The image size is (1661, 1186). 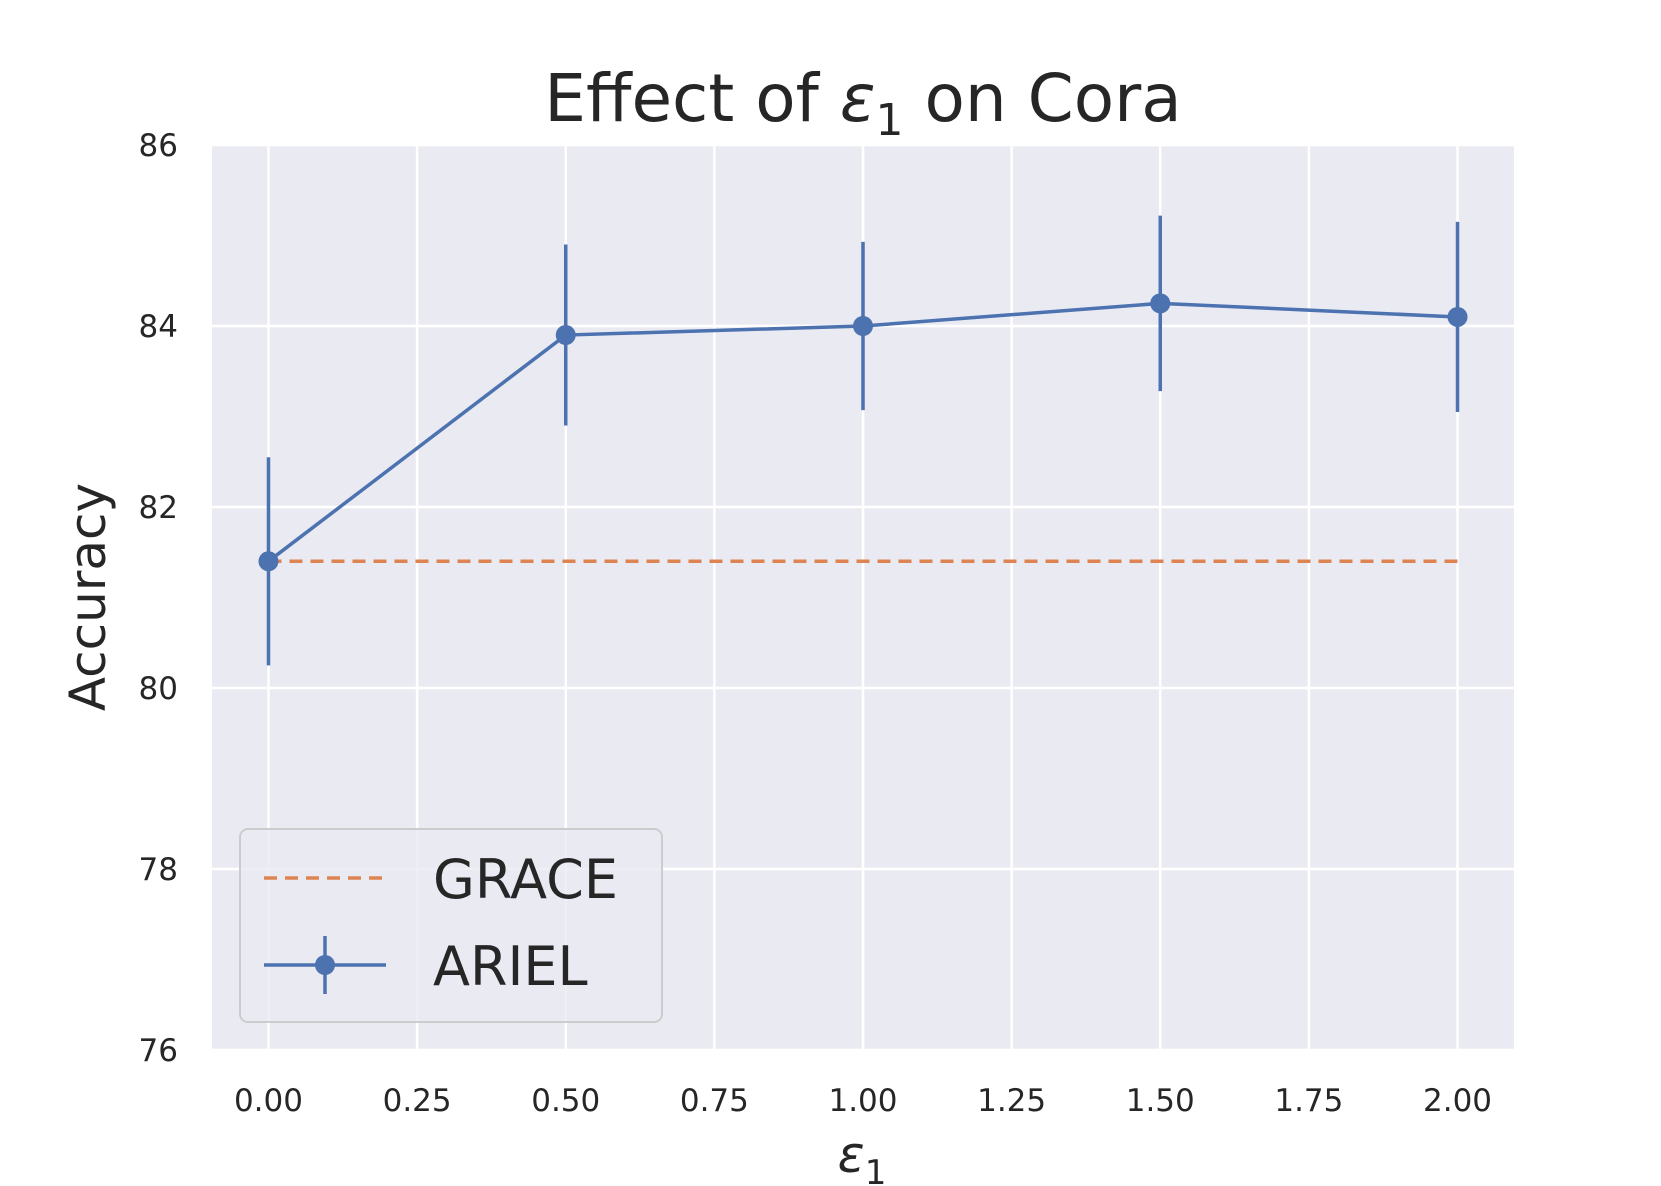 What do you see at coordinates (417, 1101) in the screenshot?
I see `x-tick-label: 0.25` at bounding box center [417, 1101].